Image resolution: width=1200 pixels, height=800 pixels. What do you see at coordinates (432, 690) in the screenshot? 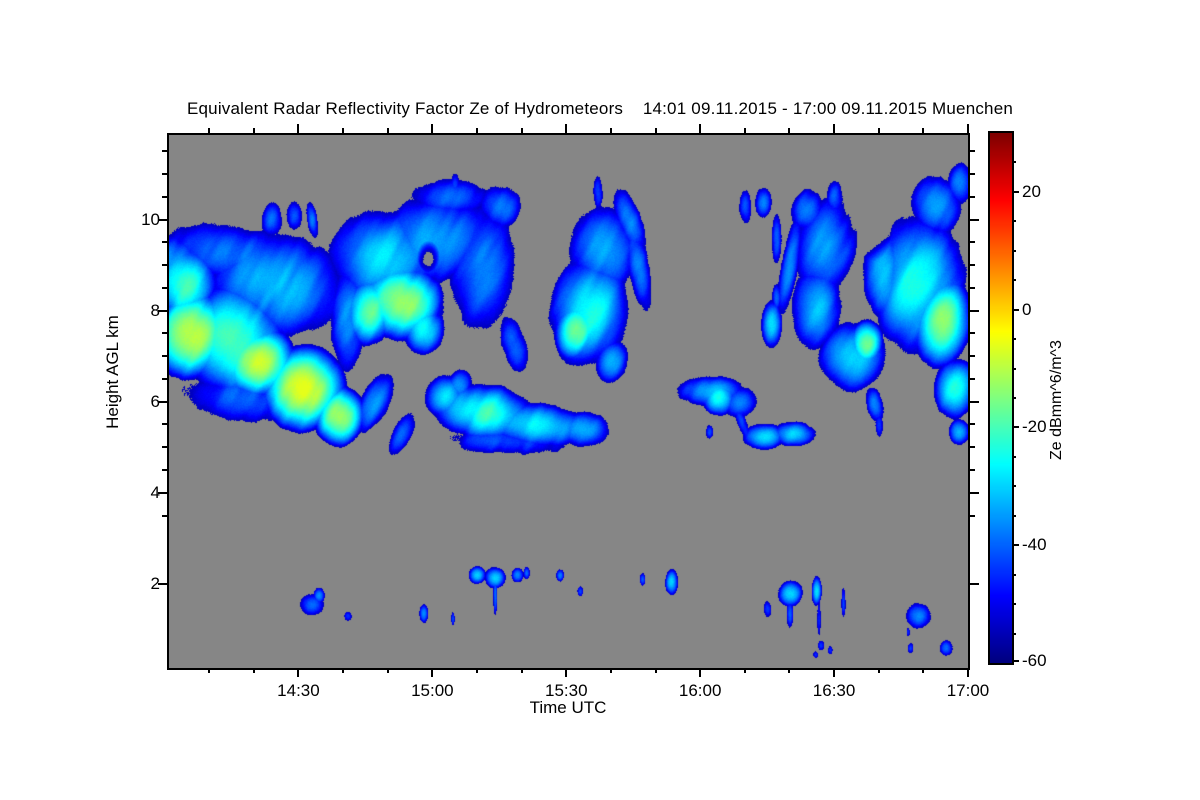
I see `x-tick-label: 15:00` at bounding box center [432, 690].